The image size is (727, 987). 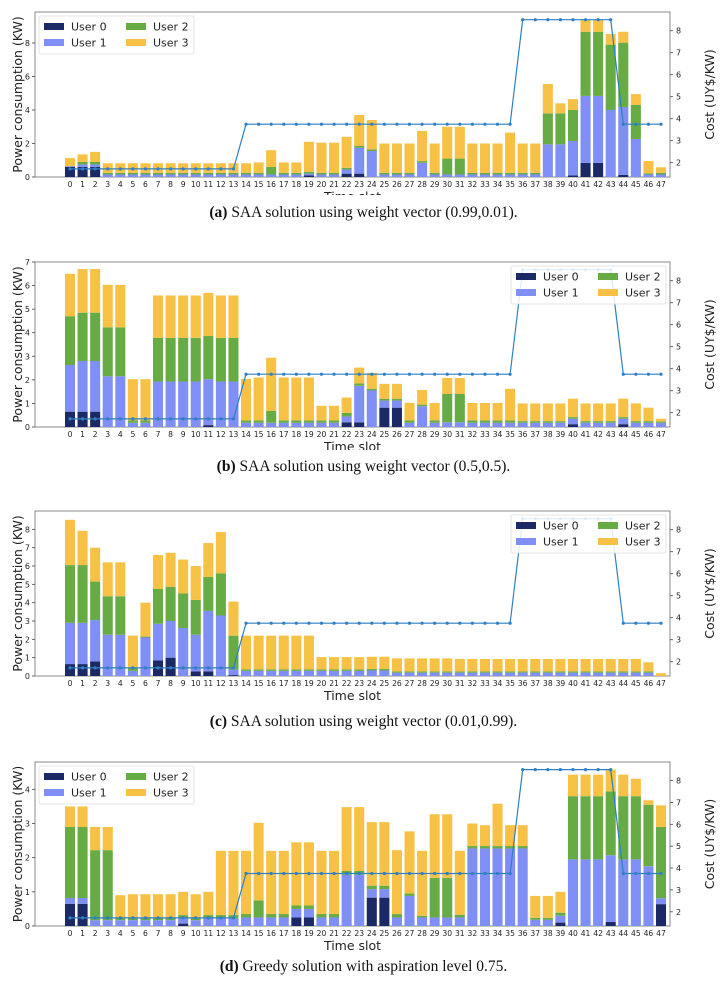 What do you see at coordinates (585, 424) in the screenshot?
I see `bar-segment-user1-slot41` at bounding box center [585, 424].